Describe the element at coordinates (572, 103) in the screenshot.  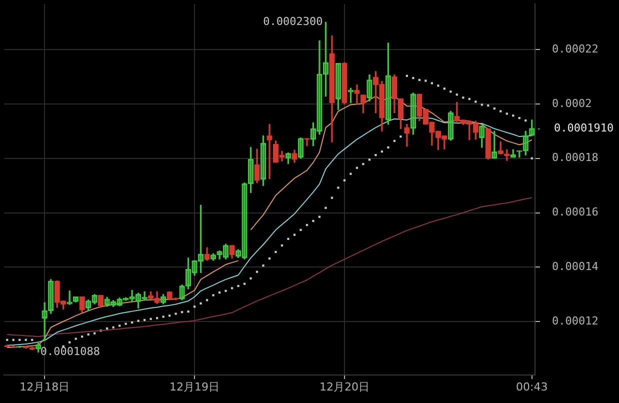
I see `y-tick-label: 0.0002` at that location.